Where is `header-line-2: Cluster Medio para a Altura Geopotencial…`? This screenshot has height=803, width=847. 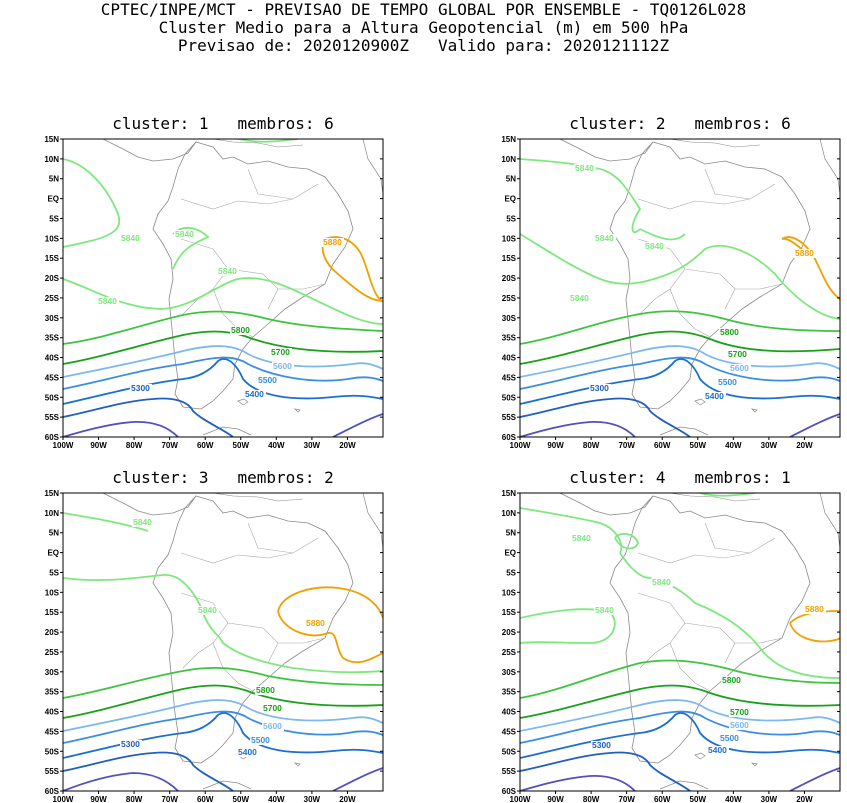 header-line-2: Cluster Medio para a Altura Geopotencial… is located at coordinates (423, 27).